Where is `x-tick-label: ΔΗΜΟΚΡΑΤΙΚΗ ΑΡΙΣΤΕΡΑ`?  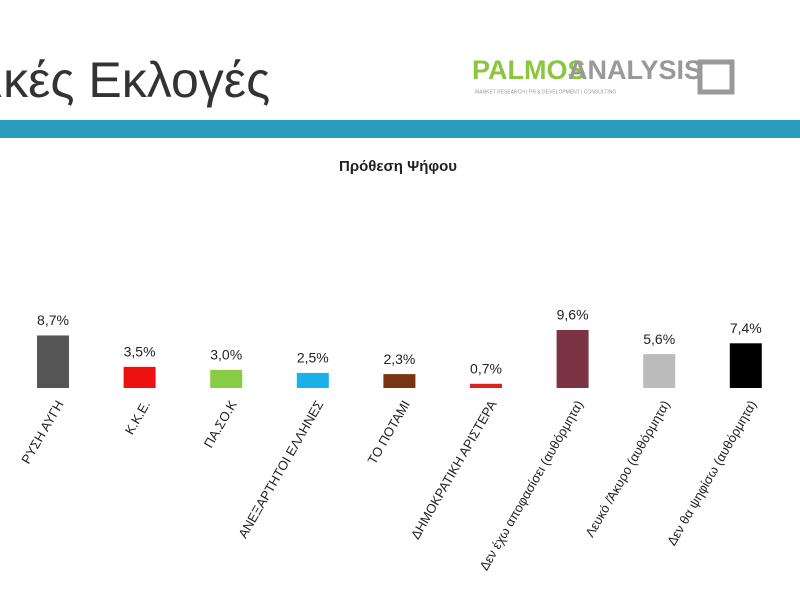 x-tick-label: ΔΗΜΟΚΡΑΤΙΚΗ ΑΡΙΣΤΕΡΑ is located at coordinates (454, 469).